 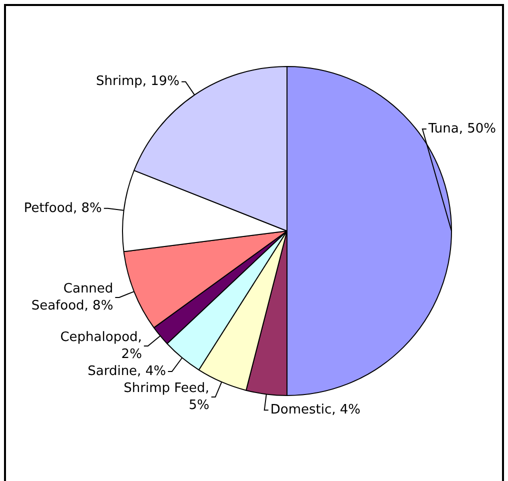 What do you see at coordinates (167, 396) in the screenshot?
I see `slice-label: Shrimp Feed, 5%` at bounding box center [167, 396].